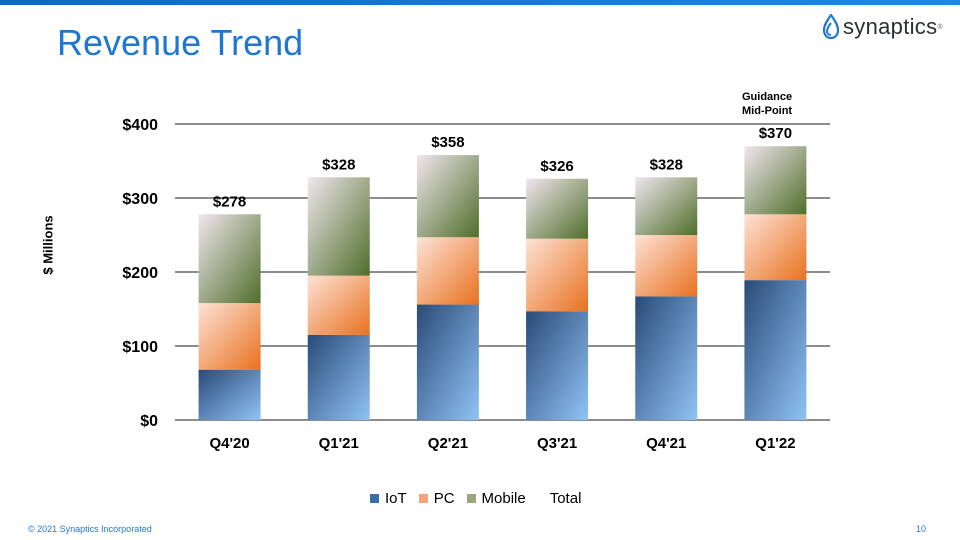  I want to click on y-tick-label: $400, so click(140, 125).